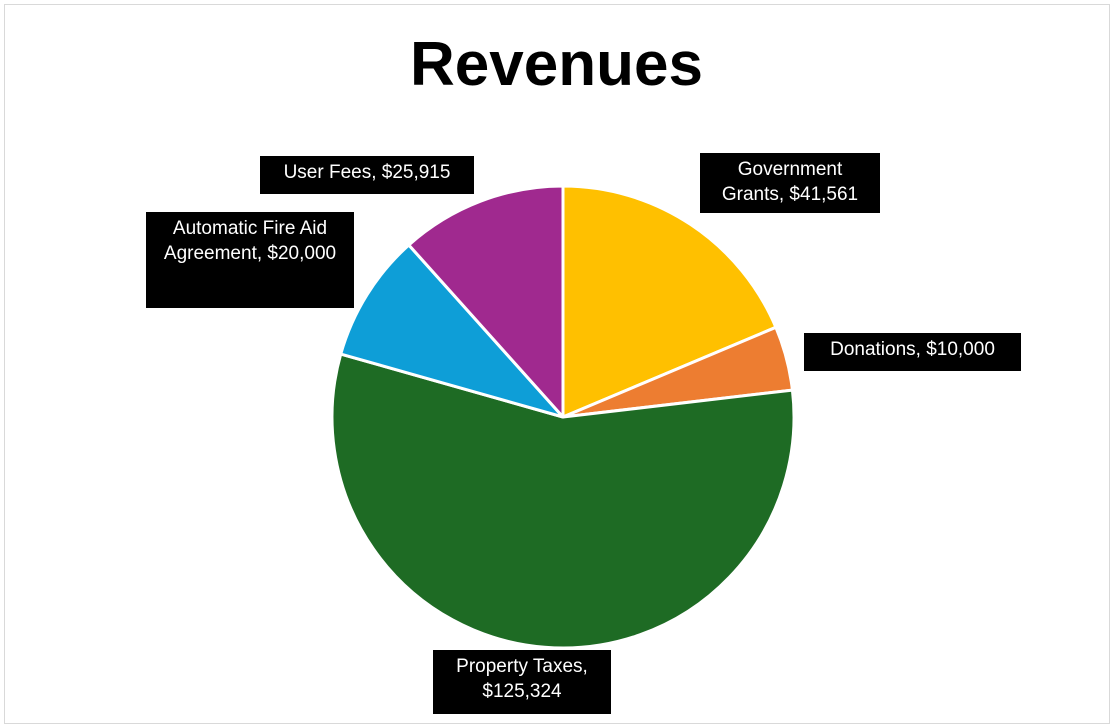  I want to click on pie-slice-user-fees, so click(486, 301).